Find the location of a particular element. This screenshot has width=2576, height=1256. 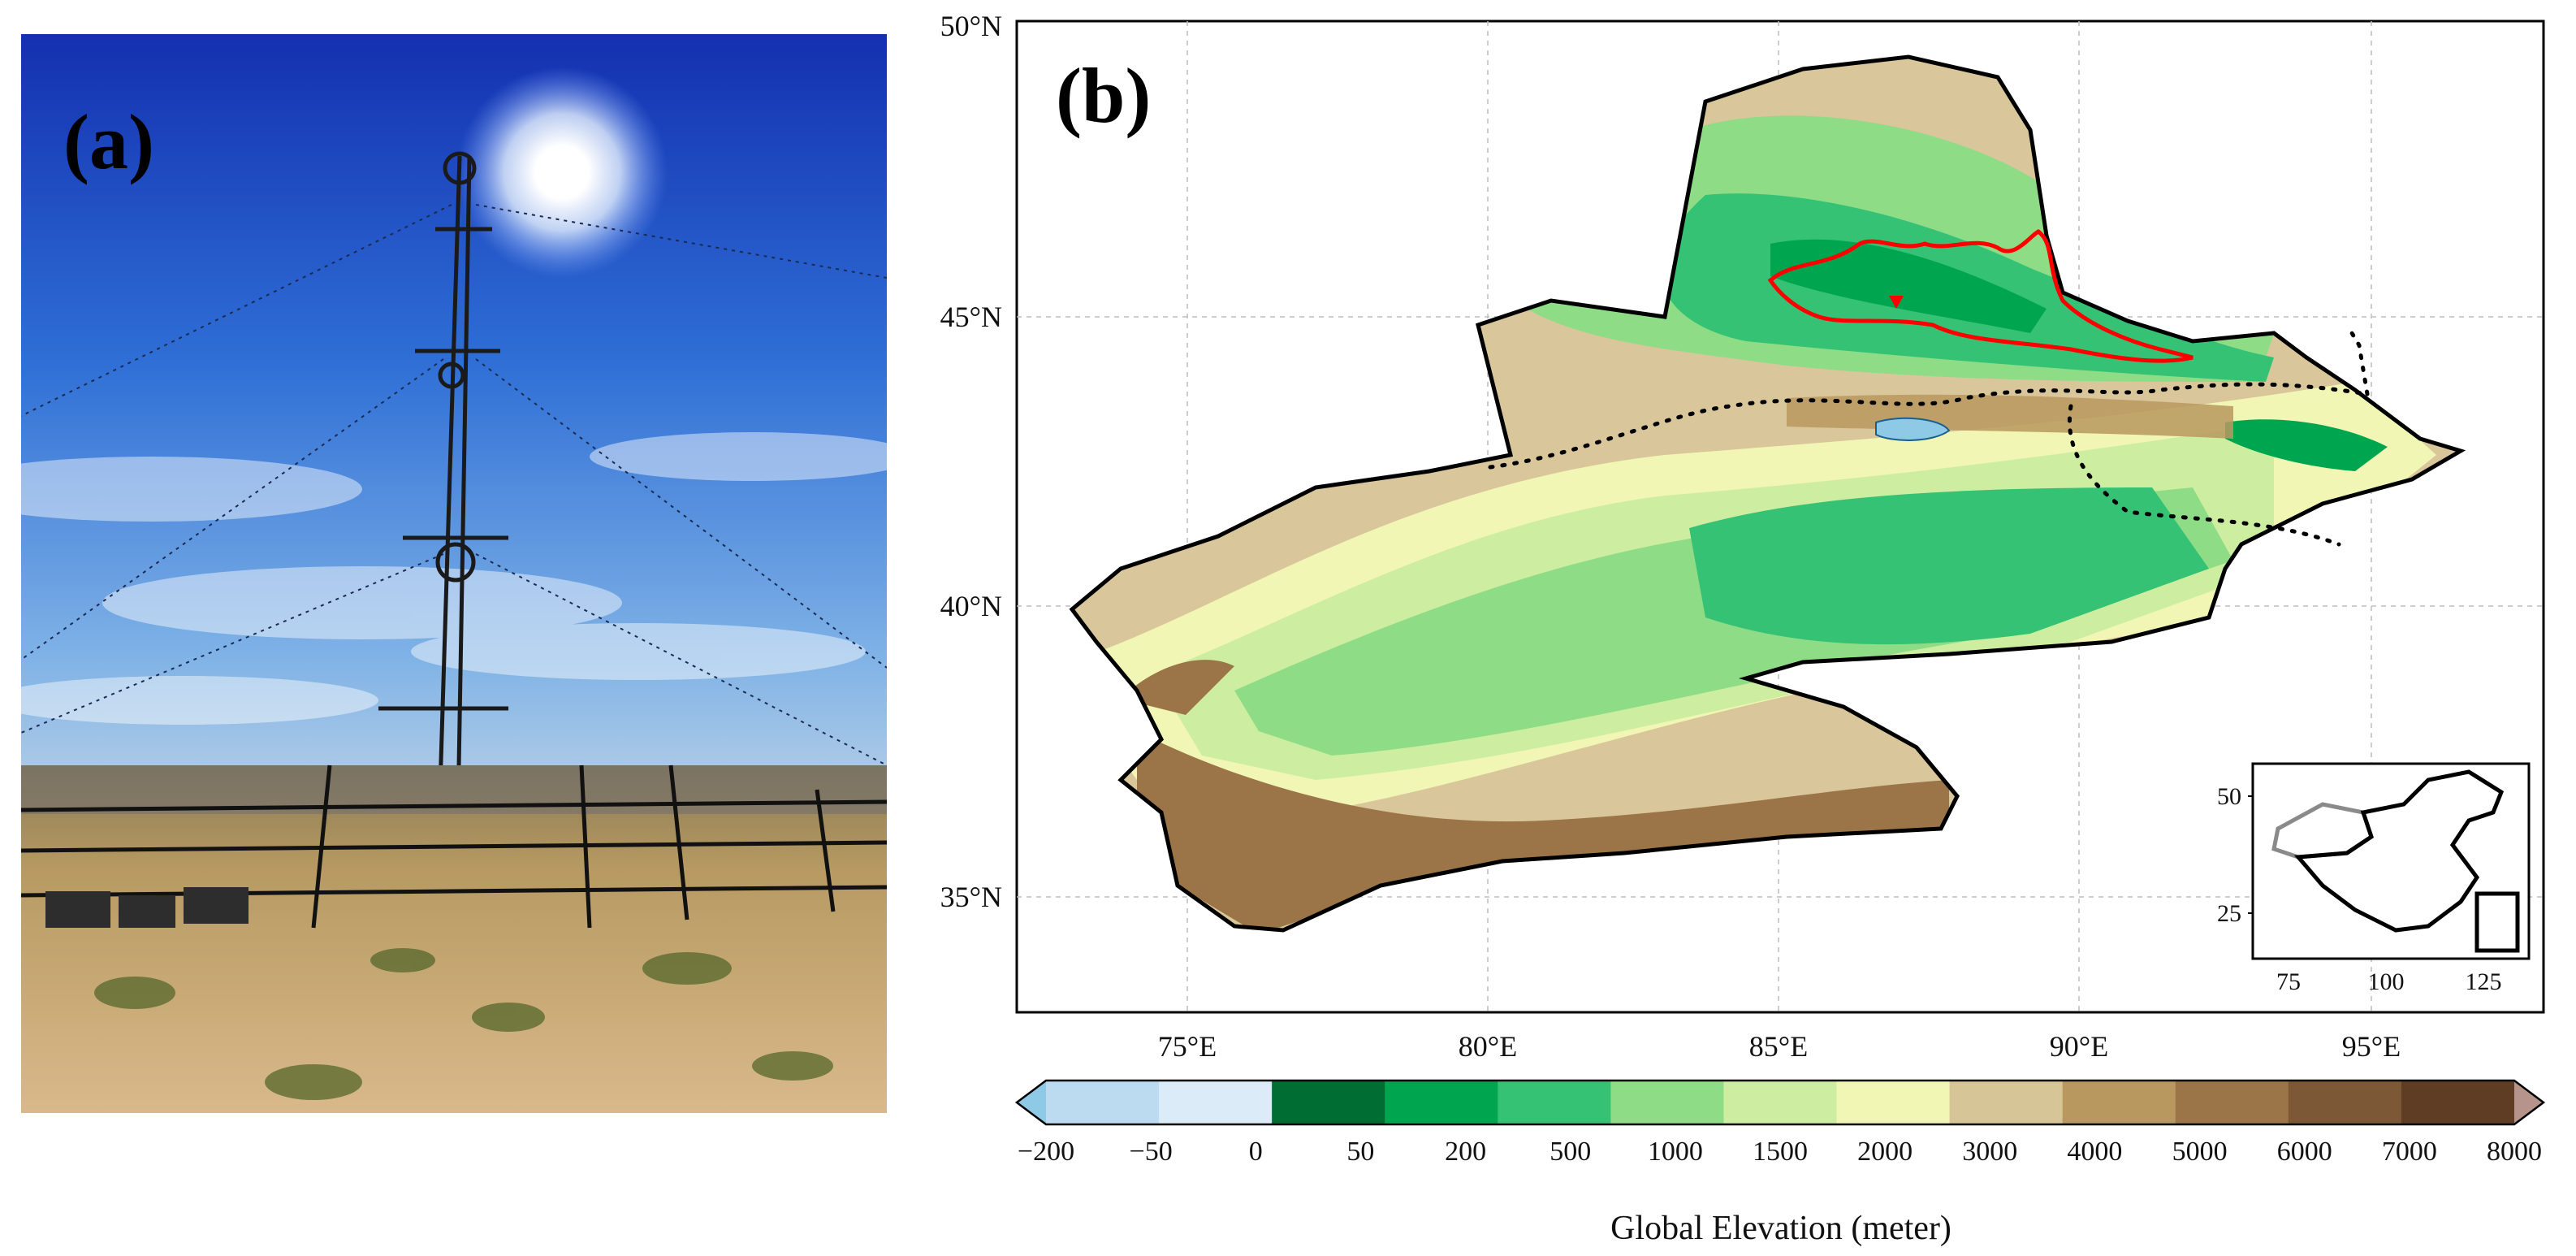

study-area-outline is located at coordinates (1980, 296).